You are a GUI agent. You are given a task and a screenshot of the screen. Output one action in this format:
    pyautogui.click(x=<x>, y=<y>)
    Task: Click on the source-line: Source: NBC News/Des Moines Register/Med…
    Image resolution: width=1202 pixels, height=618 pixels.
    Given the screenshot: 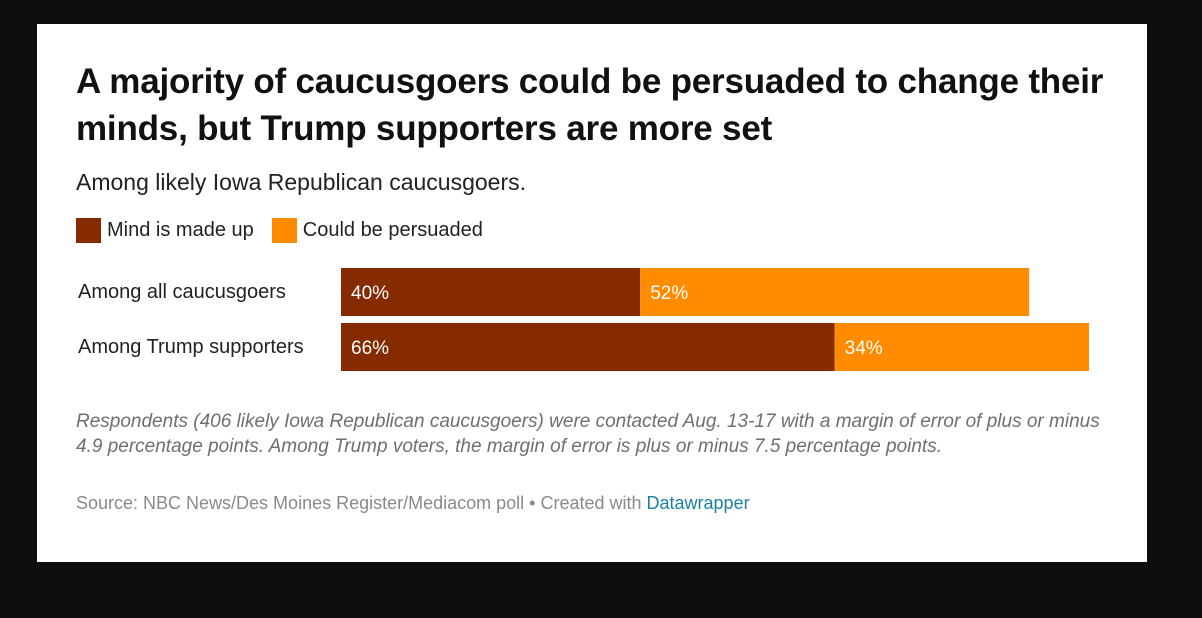 What is the action you would take?
    pyautogui.click(x=413, y=503)
    